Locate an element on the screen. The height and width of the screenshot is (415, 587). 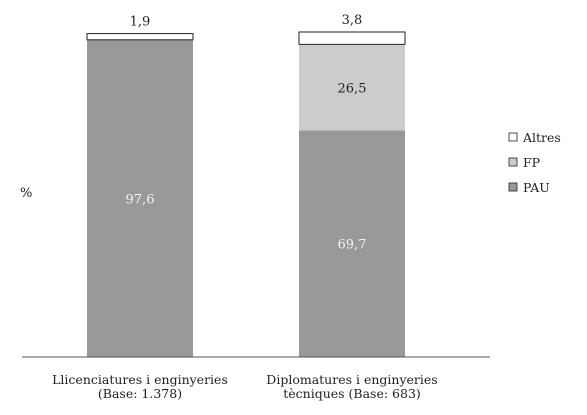
x-tick-label-2-line-1: Diplomatures i enginyeries is located at coordinates (351, 379).